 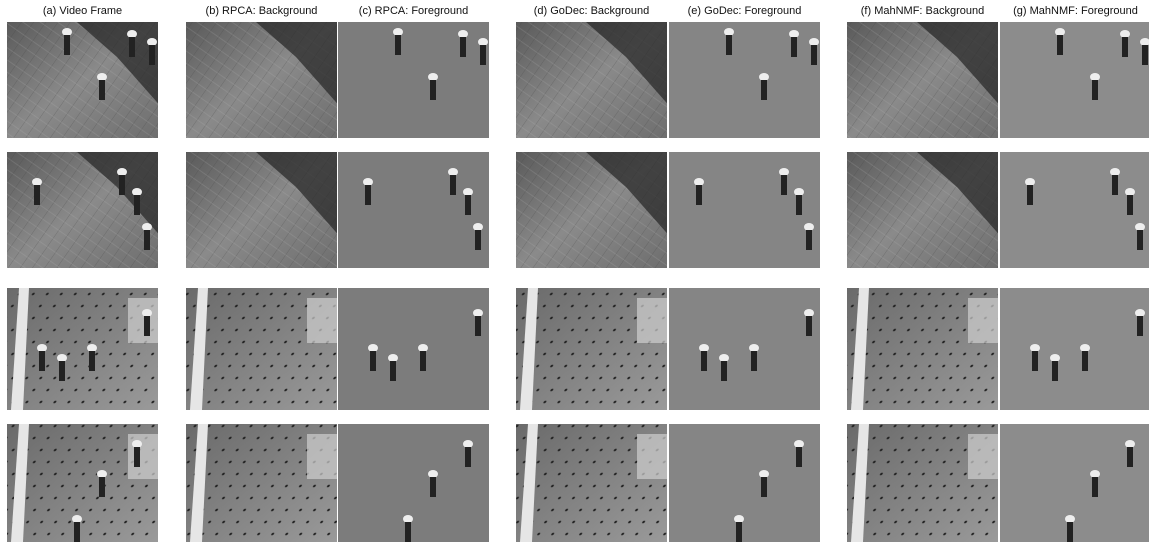 What do you see at coordinates (82, 11) in the screenshot?
I see `column-header: (a) Video Frame` at bounding box center [82, 11].